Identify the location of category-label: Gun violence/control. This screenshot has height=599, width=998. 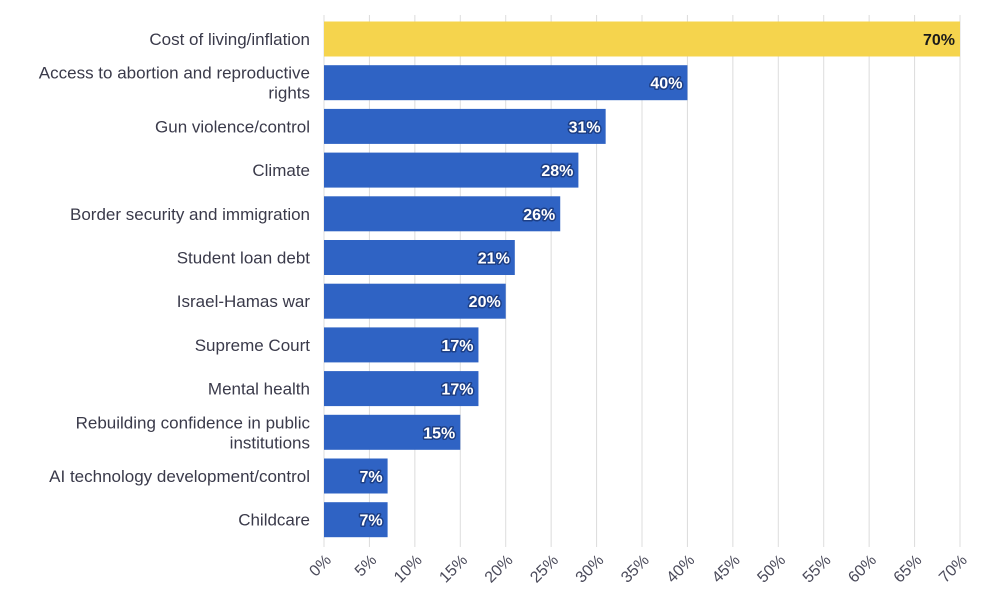
(232, 126).